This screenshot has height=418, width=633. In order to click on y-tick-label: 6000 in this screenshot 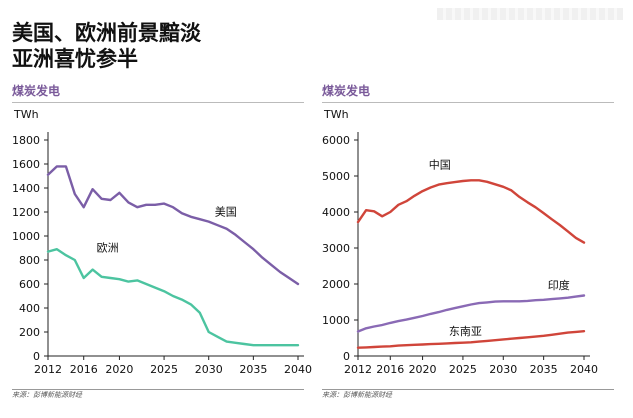, I will do `click(336, 140)`.